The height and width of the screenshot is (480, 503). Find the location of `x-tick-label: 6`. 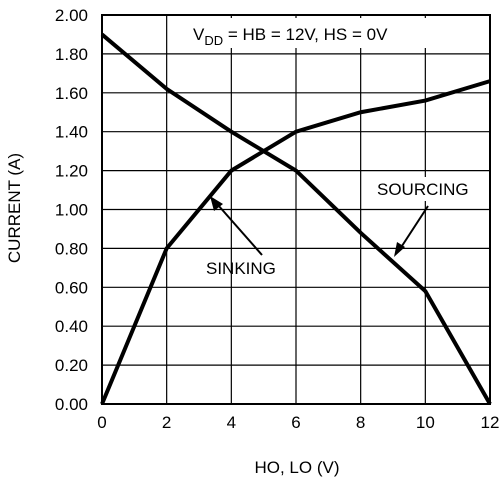

x-tick-label: 6 is located at coordinates (295, 422).